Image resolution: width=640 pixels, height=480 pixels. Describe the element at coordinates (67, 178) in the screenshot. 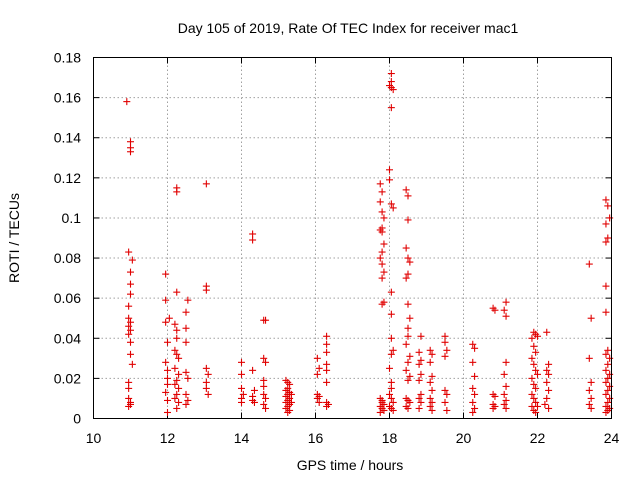

I see `y-tick-label: 0.12` at that location.